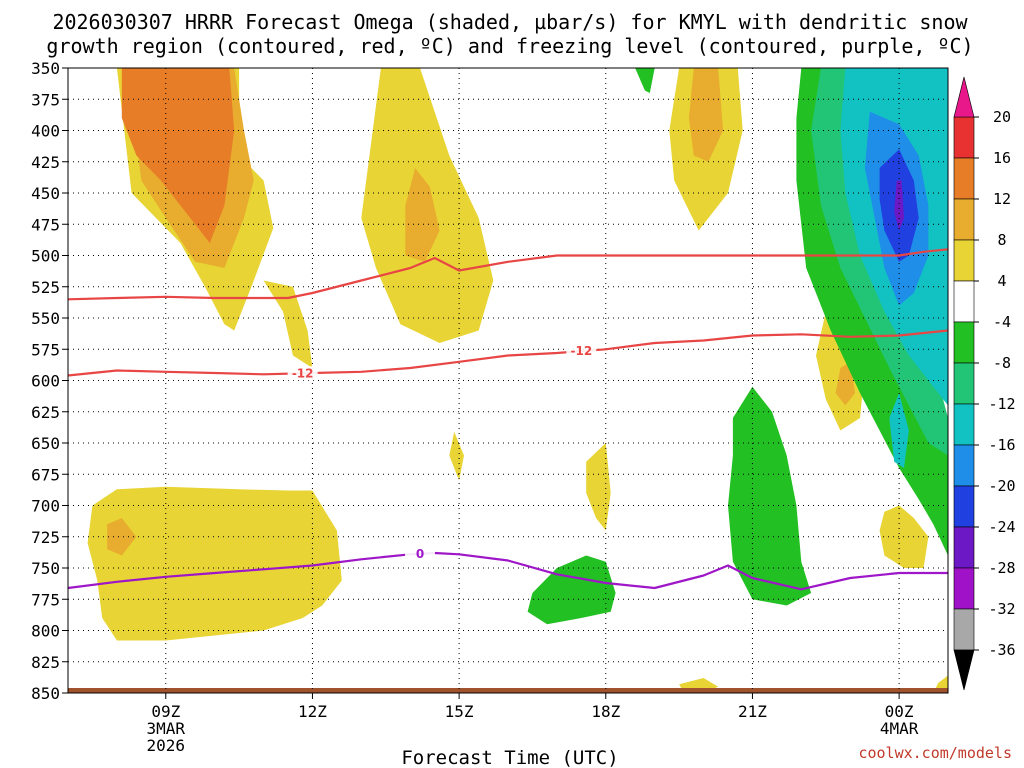  I want to click on colorbar-bin-m20_m16, so click(964, 465).